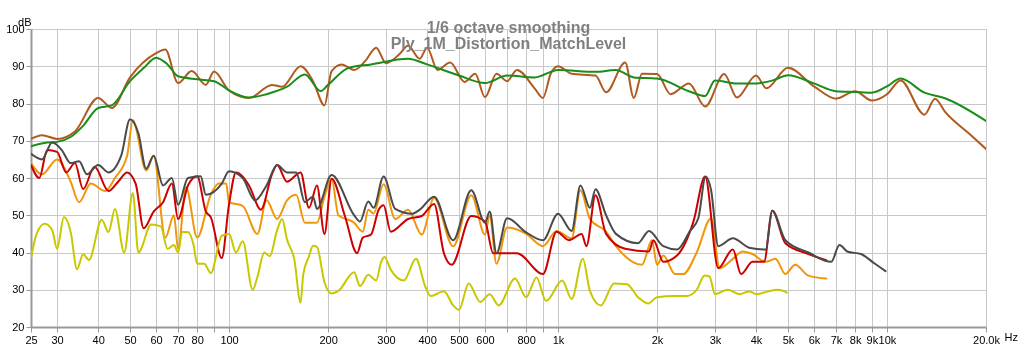  What do you see at coordinates (130, 339) in the screenshot?
I see `x-tick-label: 50` at bounding box center [130, 339].